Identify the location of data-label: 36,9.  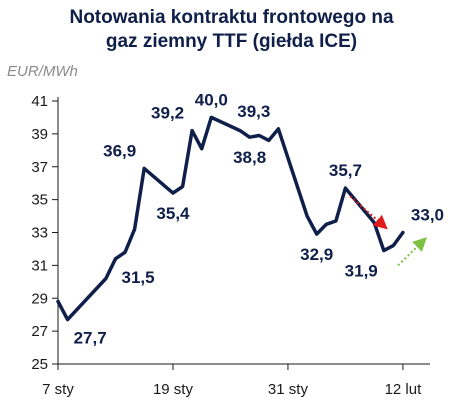
(119, 150).